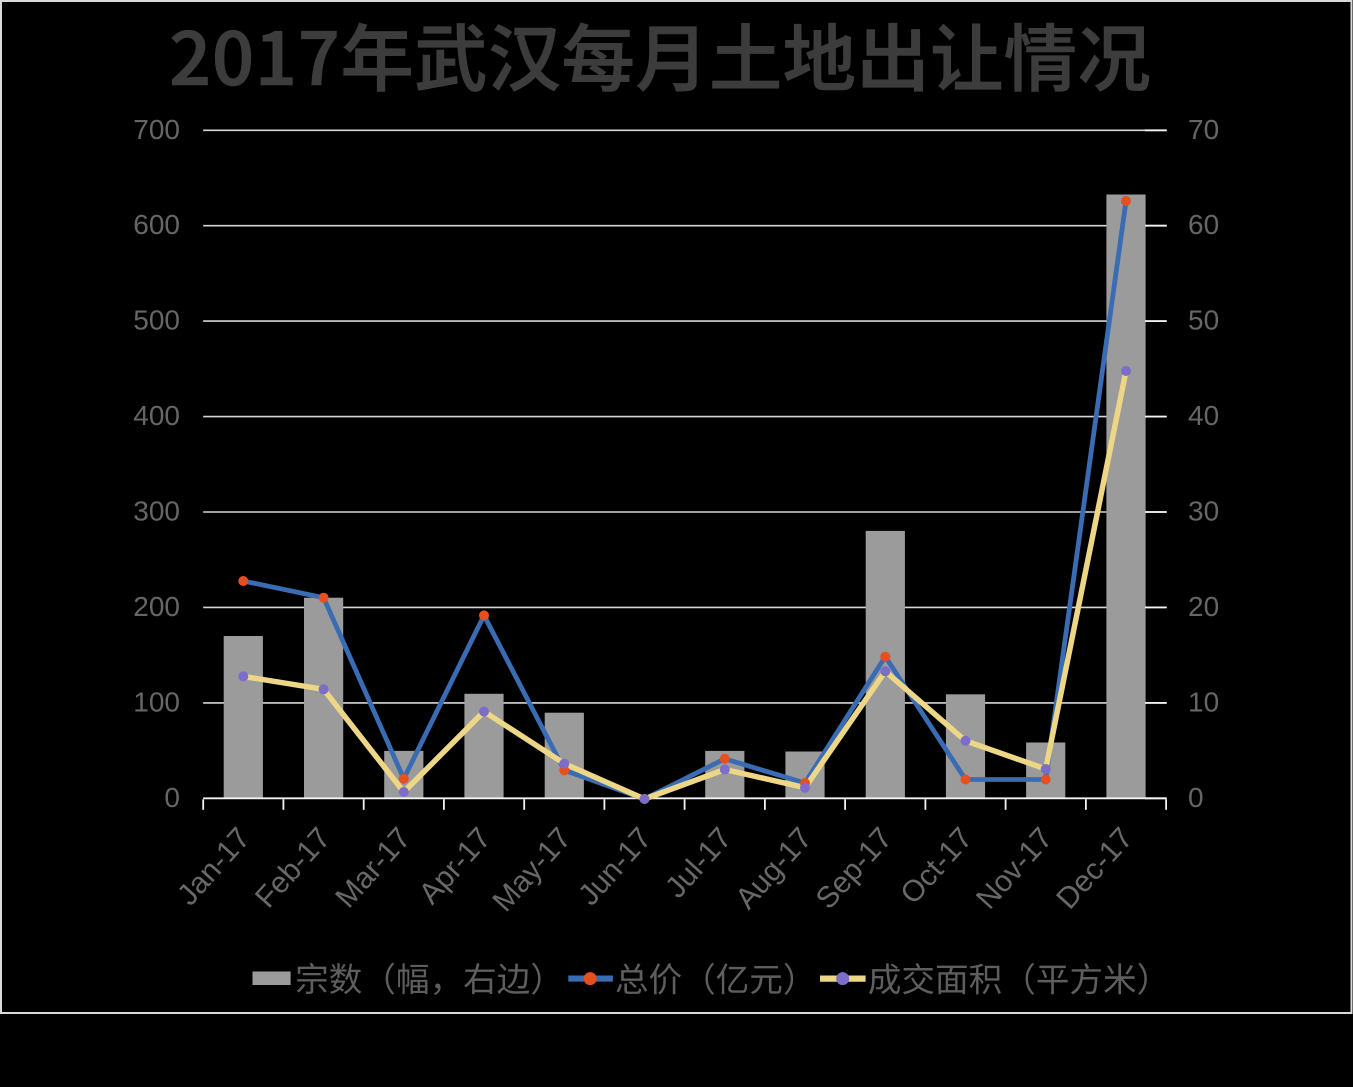 The image size is (1353, 1087). What do you see at coordinates (156, 415) in the screenshot?
I see `svg-text: 400` at bounding box center [156, 415].